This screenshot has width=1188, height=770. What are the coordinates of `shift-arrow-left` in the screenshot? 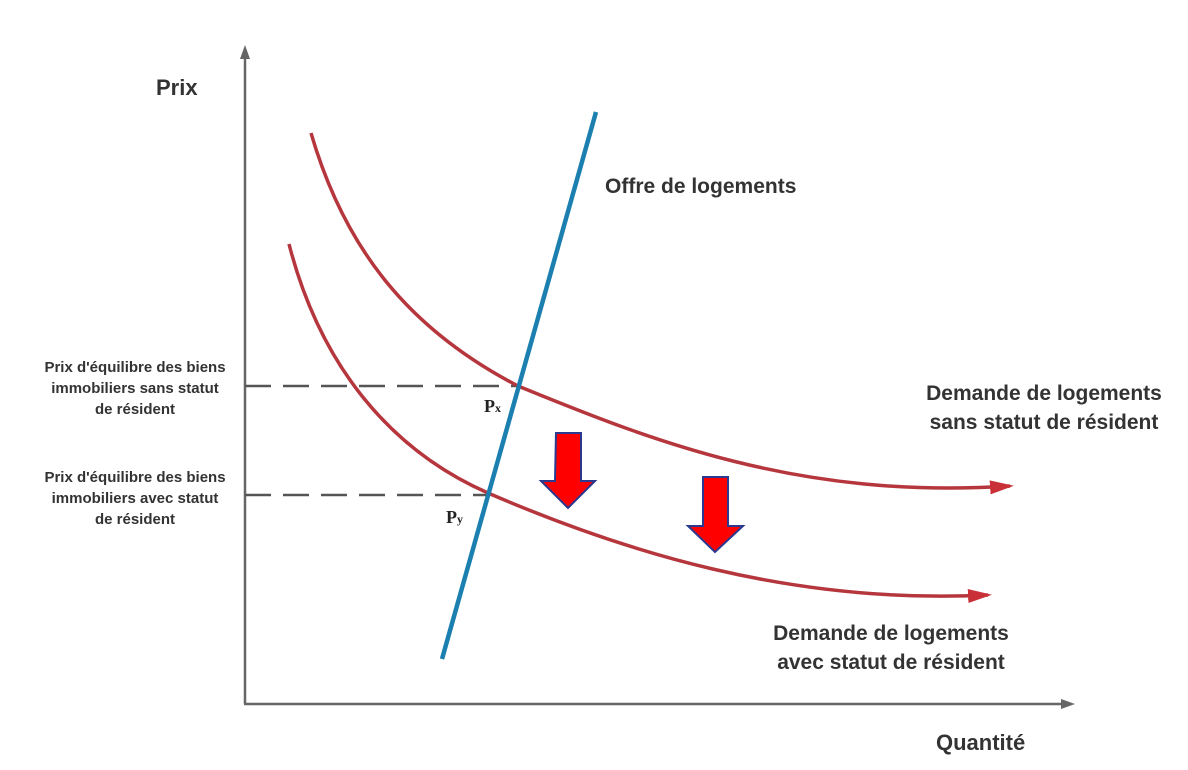 It's located at (568, 471).